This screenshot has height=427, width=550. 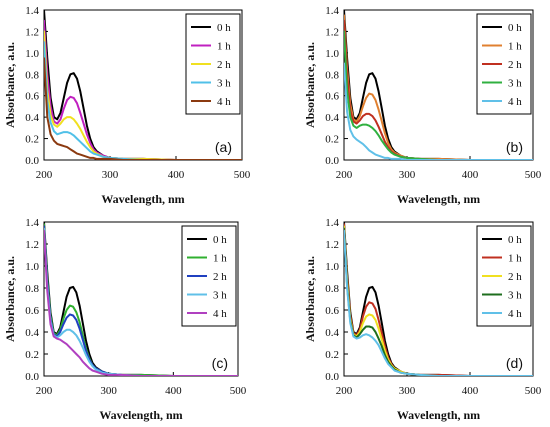 I want to click on legend-box, so click(x=213, y=64).